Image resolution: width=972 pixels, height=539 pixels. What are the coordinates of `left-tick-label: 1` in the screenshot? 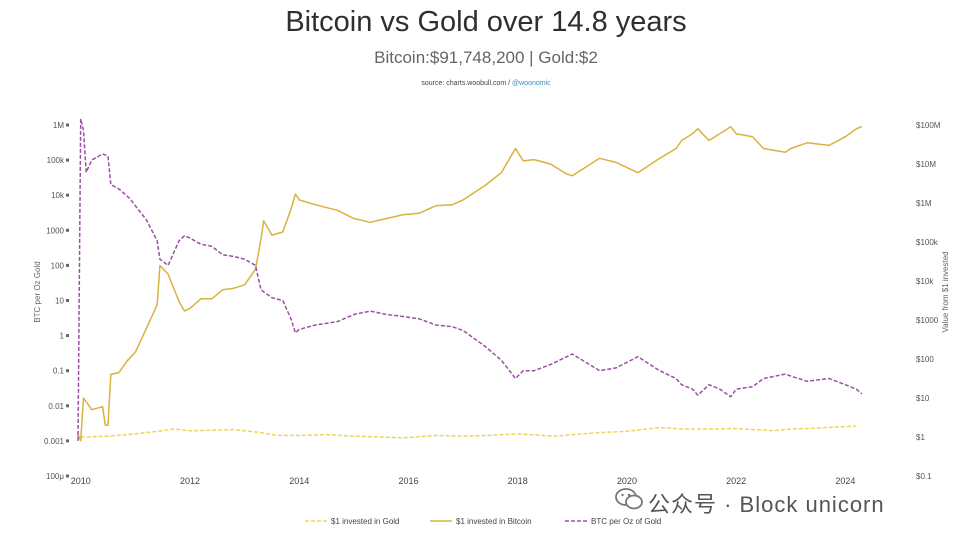 It's located at (62, 336).